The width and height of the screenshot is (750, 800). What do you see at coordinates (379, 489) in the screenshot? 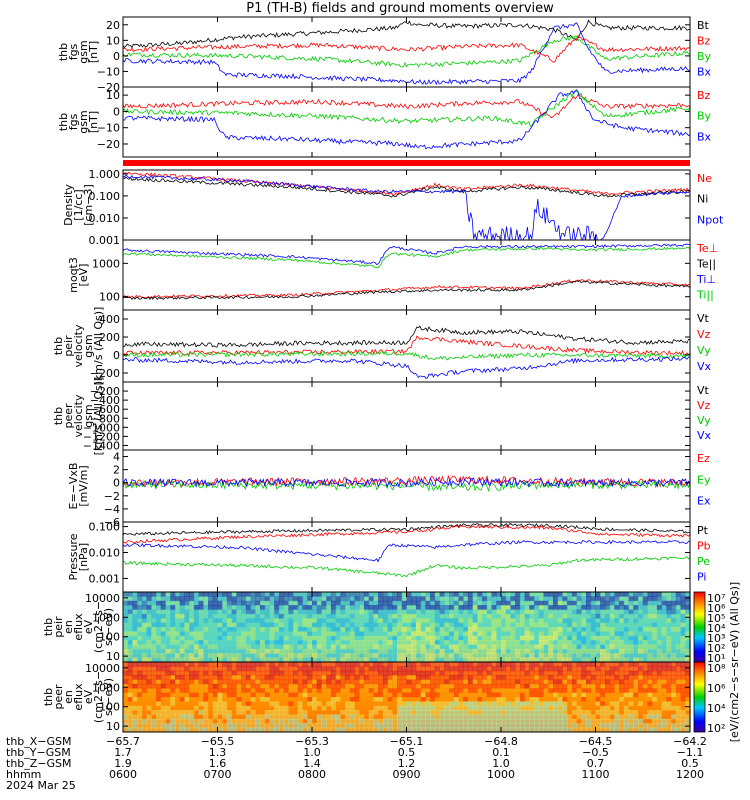
I see `panel-efield: 420−2−4−6 E=−VxB[mV/m]` at bounding box center [379, 489].